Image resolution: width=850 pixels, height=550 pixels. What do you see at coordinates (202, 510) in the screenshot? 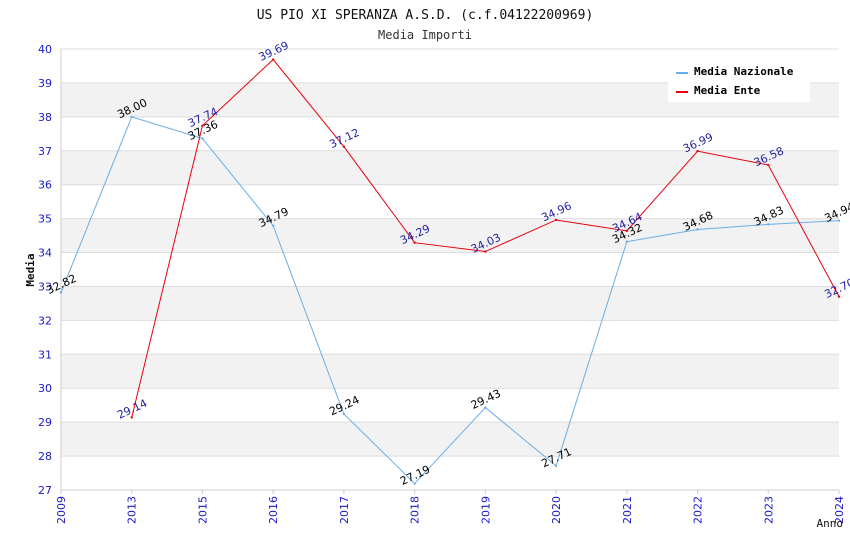
I see `x-tick-label: 2015` at bounding box center [202, 510].